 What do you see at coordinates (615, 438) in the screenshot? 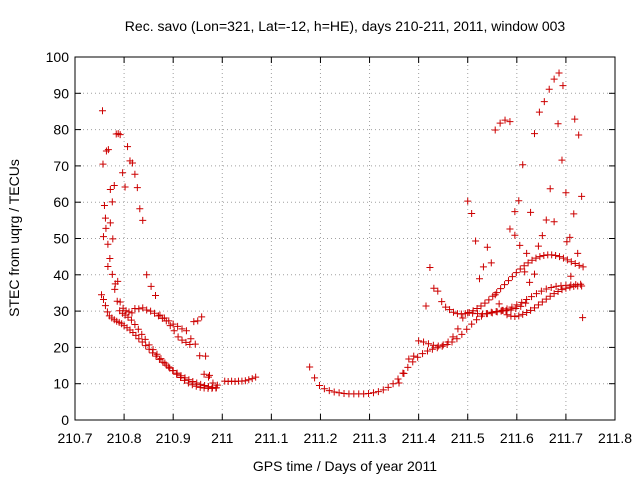
I see `x-tick-label: 211.8` at bounding box center [615, 438].